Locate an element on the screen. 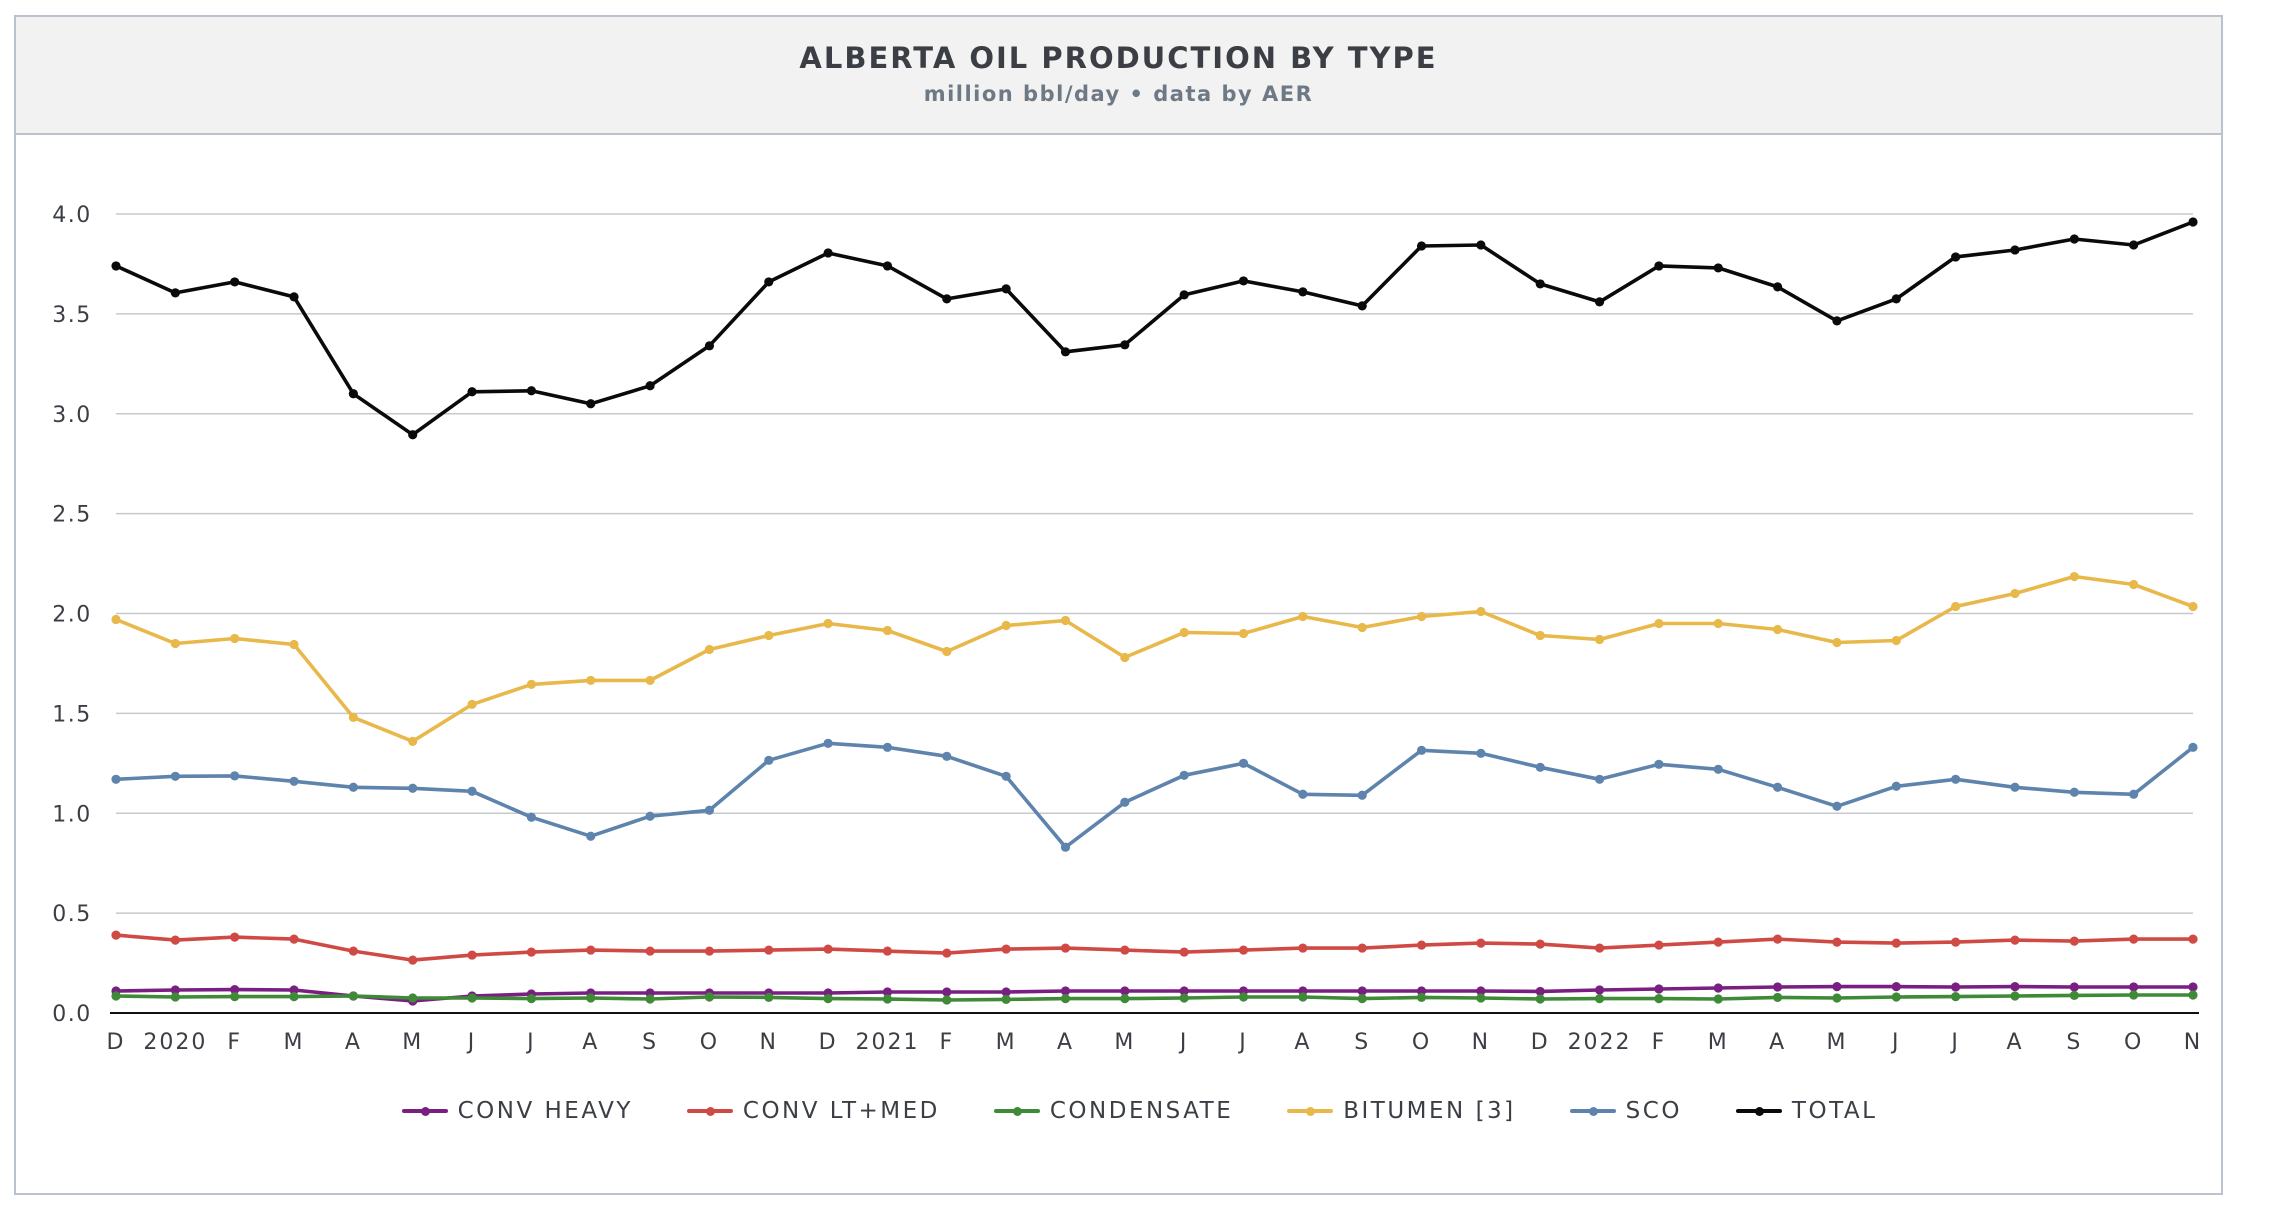 Image resolution: width=2279 pixels, height=1210 pixels. legend-item: CONV HEAVY is located at coordinates (517, 1111).